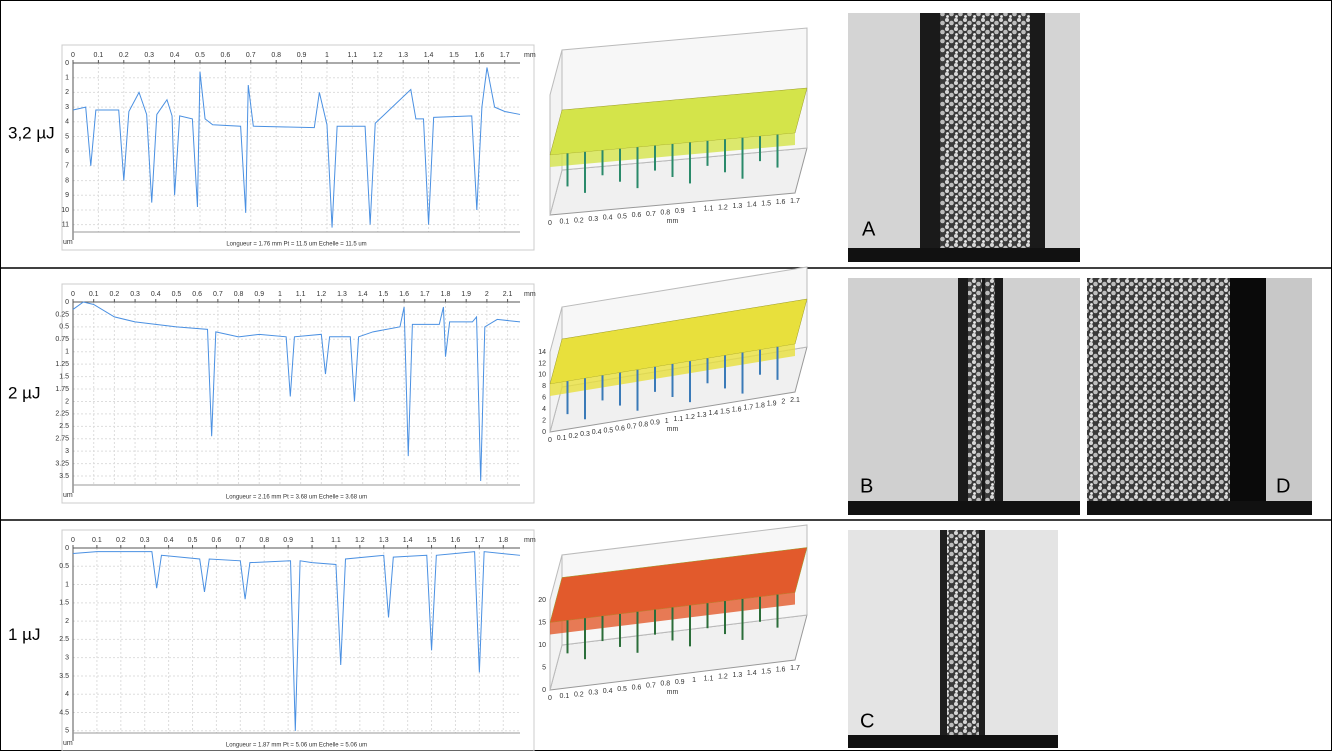 This screenshot has height=756, width=1332. Describe the element at coordinates (737, 206) in the screenshot. I see `surface-tick-label: 1.3` at that location.